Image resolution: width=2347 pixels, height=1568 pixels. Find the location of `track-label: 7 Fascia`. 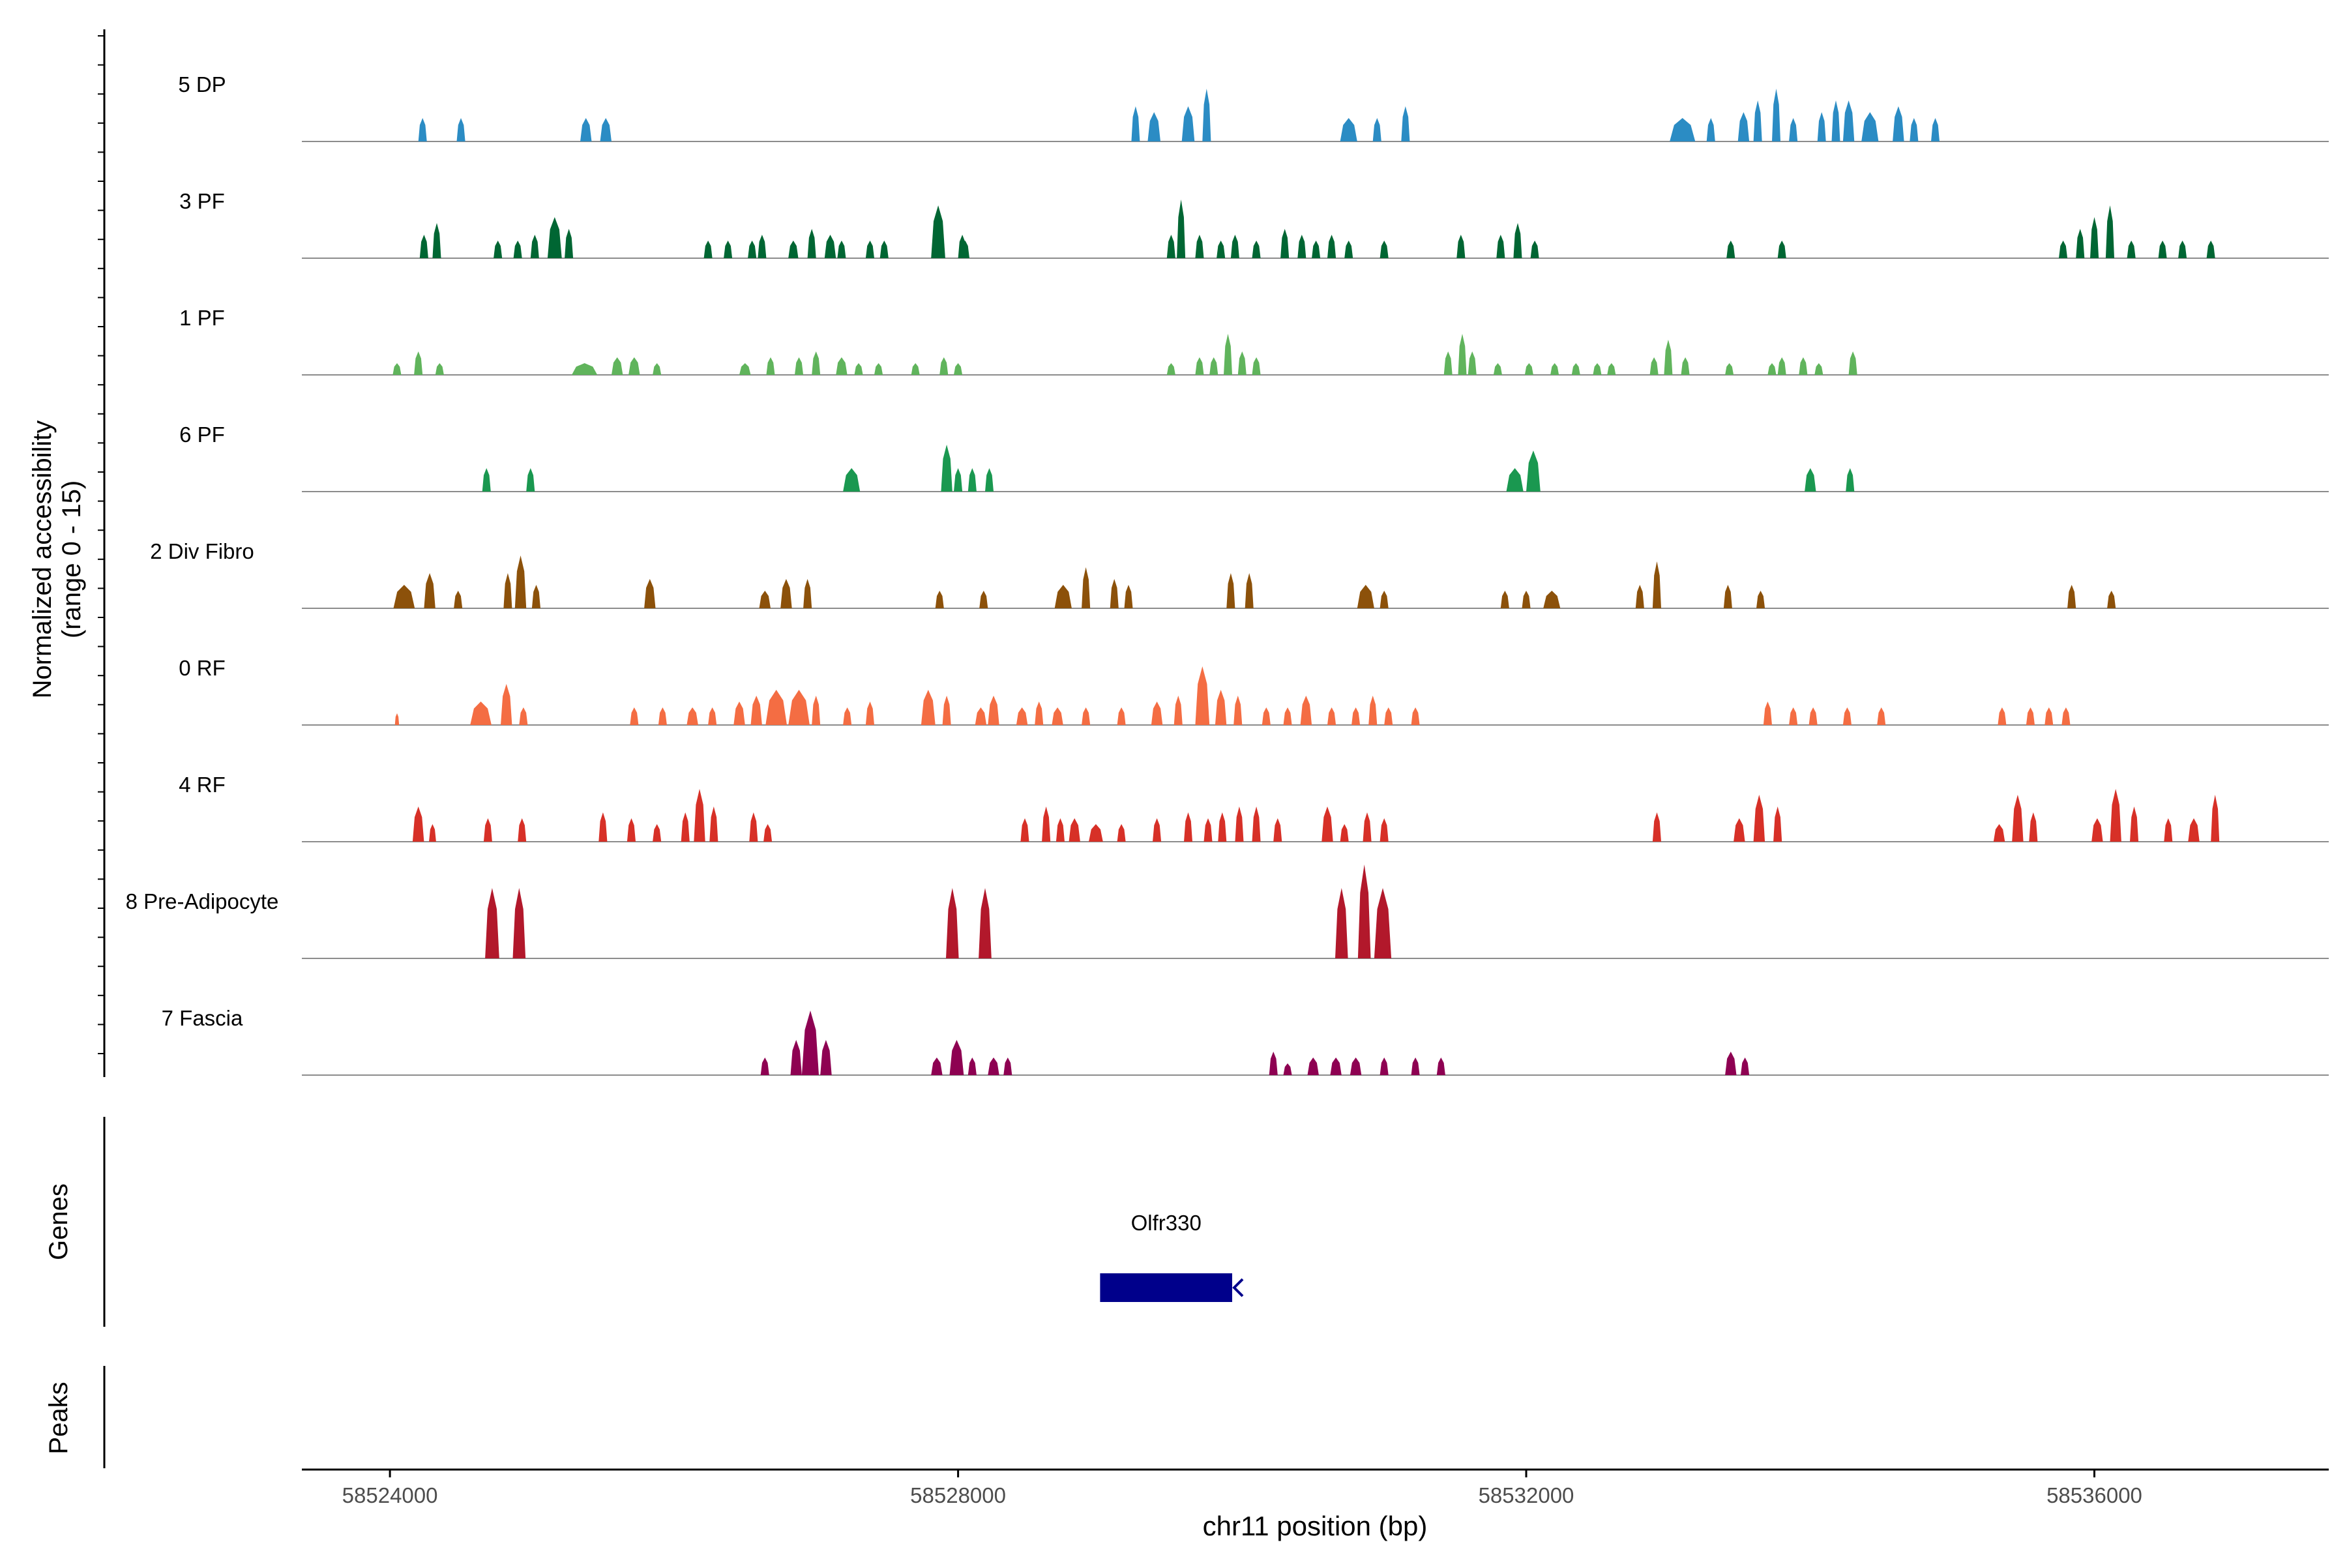

track-label: 7 Fascia is located at coordinates (202, 1018).